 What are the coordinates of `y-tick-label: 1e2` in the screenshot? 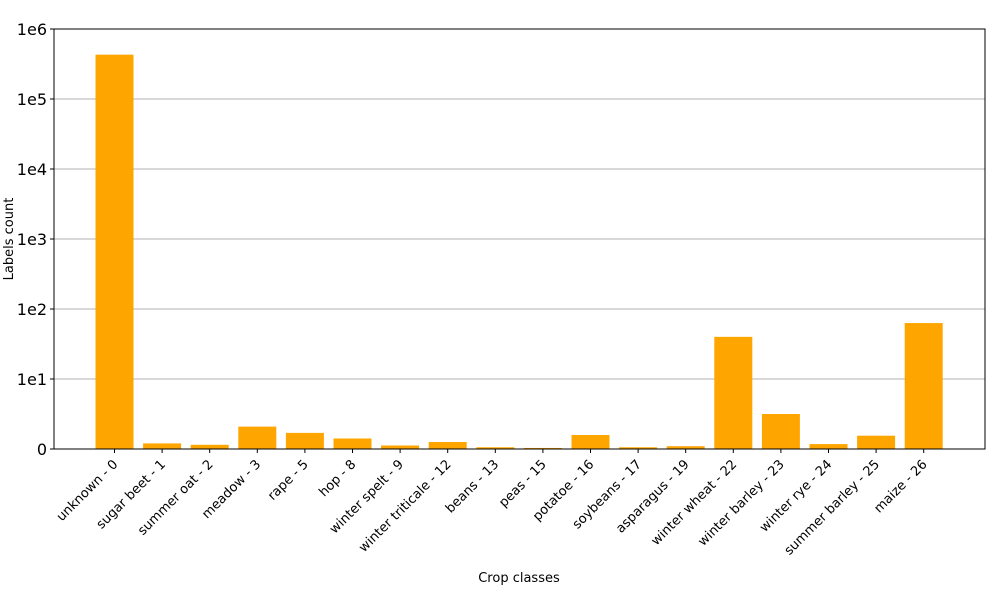 It's located at (32, 309).